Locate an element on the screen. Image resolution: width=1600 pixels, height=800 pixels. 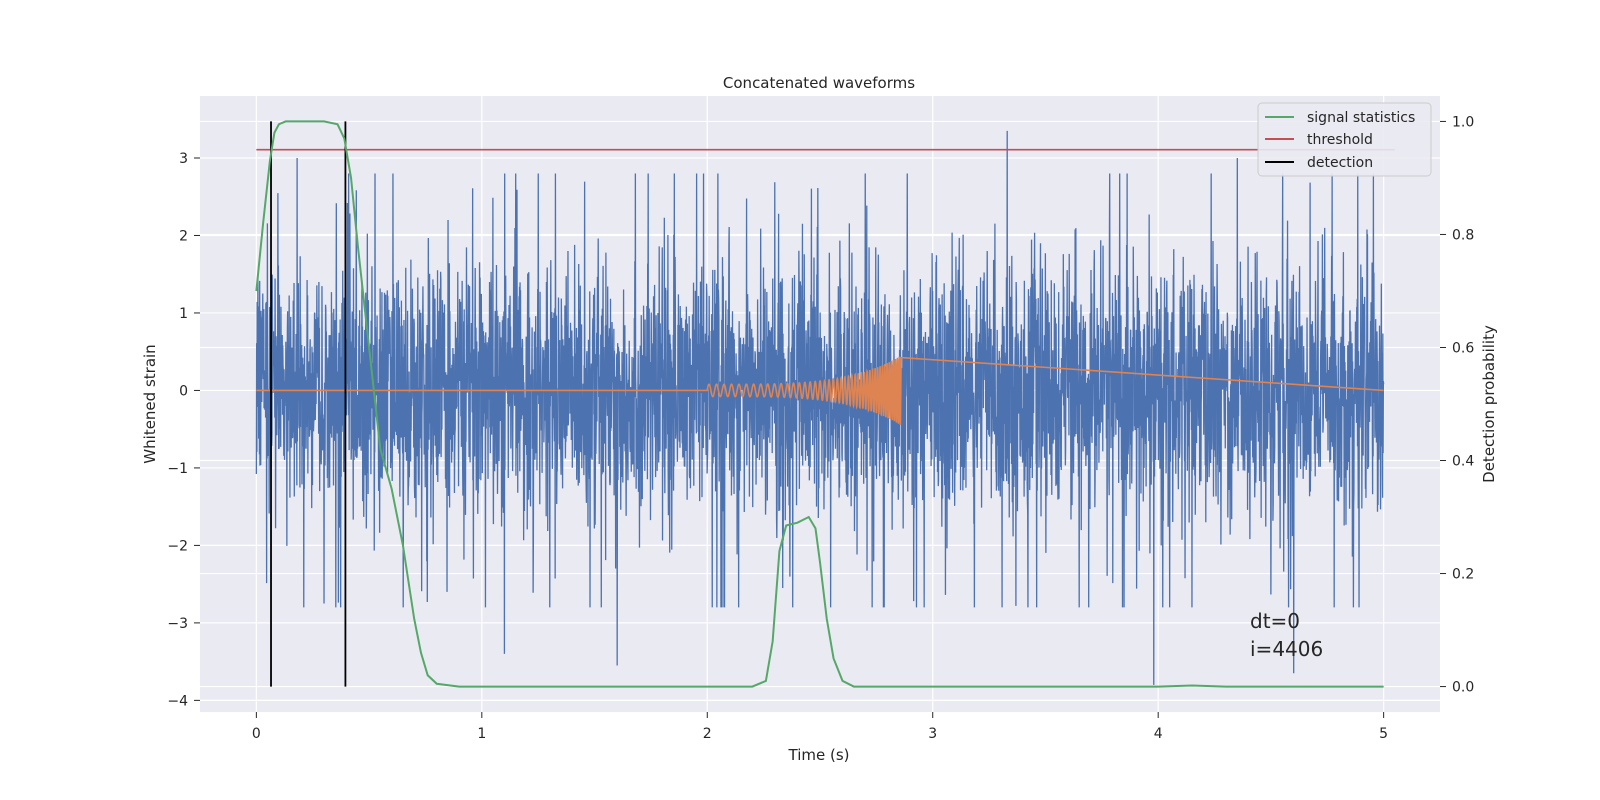
annotation-i: i=4406 is located at coordinates (1286, 649).